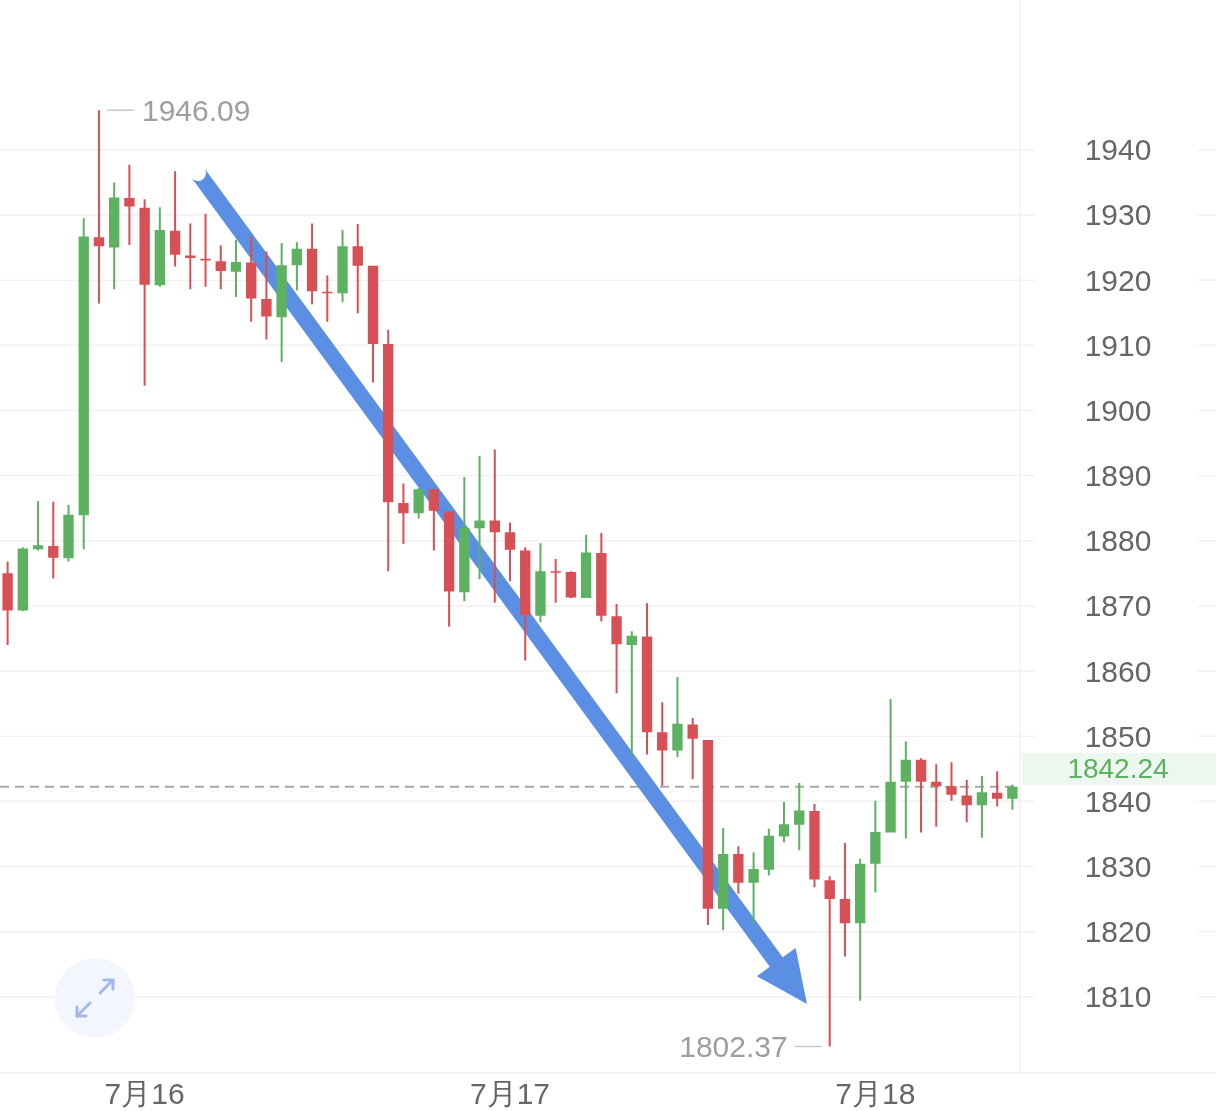  I want to click on ref-line-label: 1842.24, so click(1118, 769).